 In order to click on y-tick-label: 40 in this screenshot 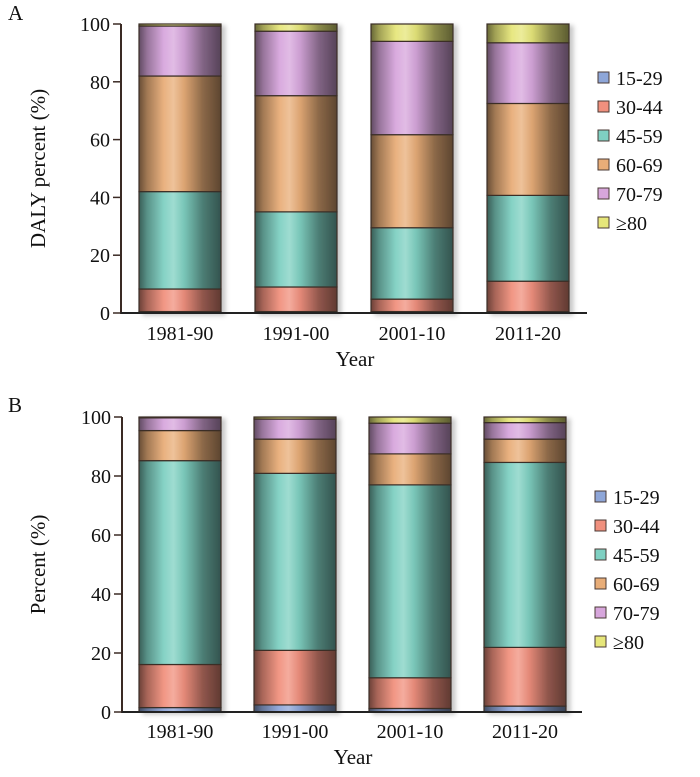, I will do `click(101, 595)`.